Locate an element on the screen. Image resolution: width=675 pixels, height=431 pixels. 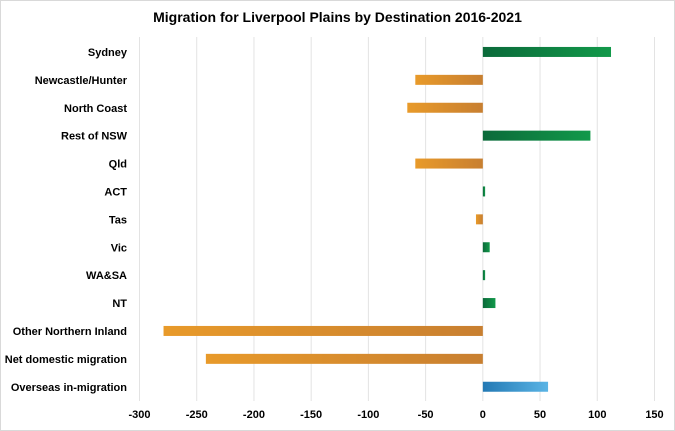
x-tick-labels: -300 -250 -200 -150 -100 -50 0 50 100 150 is located at coordinates (395, 415).